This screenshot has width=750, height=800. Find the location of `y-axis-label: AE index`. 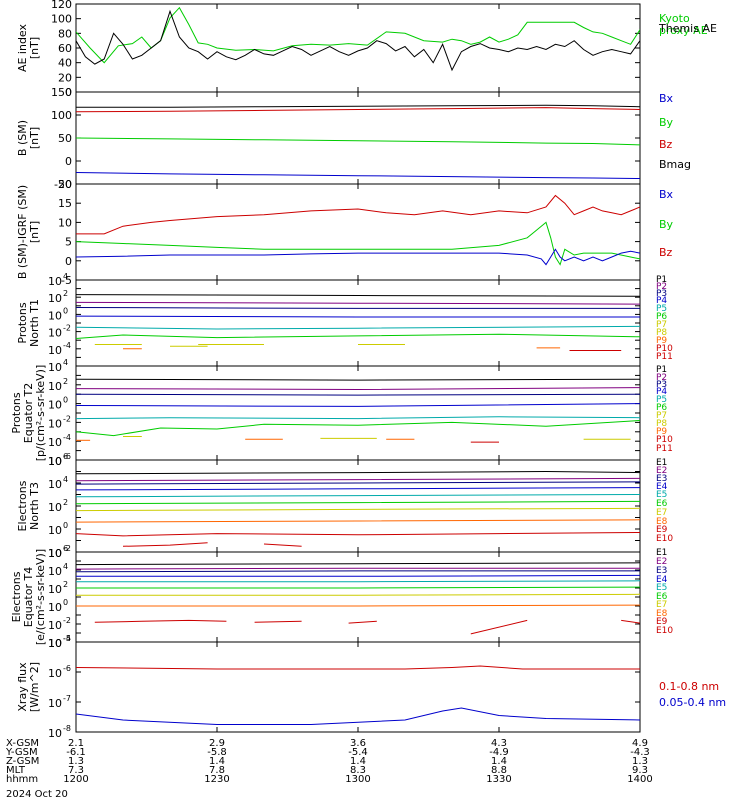

y-axis-label: AE index is located at coordinates (22, 47).